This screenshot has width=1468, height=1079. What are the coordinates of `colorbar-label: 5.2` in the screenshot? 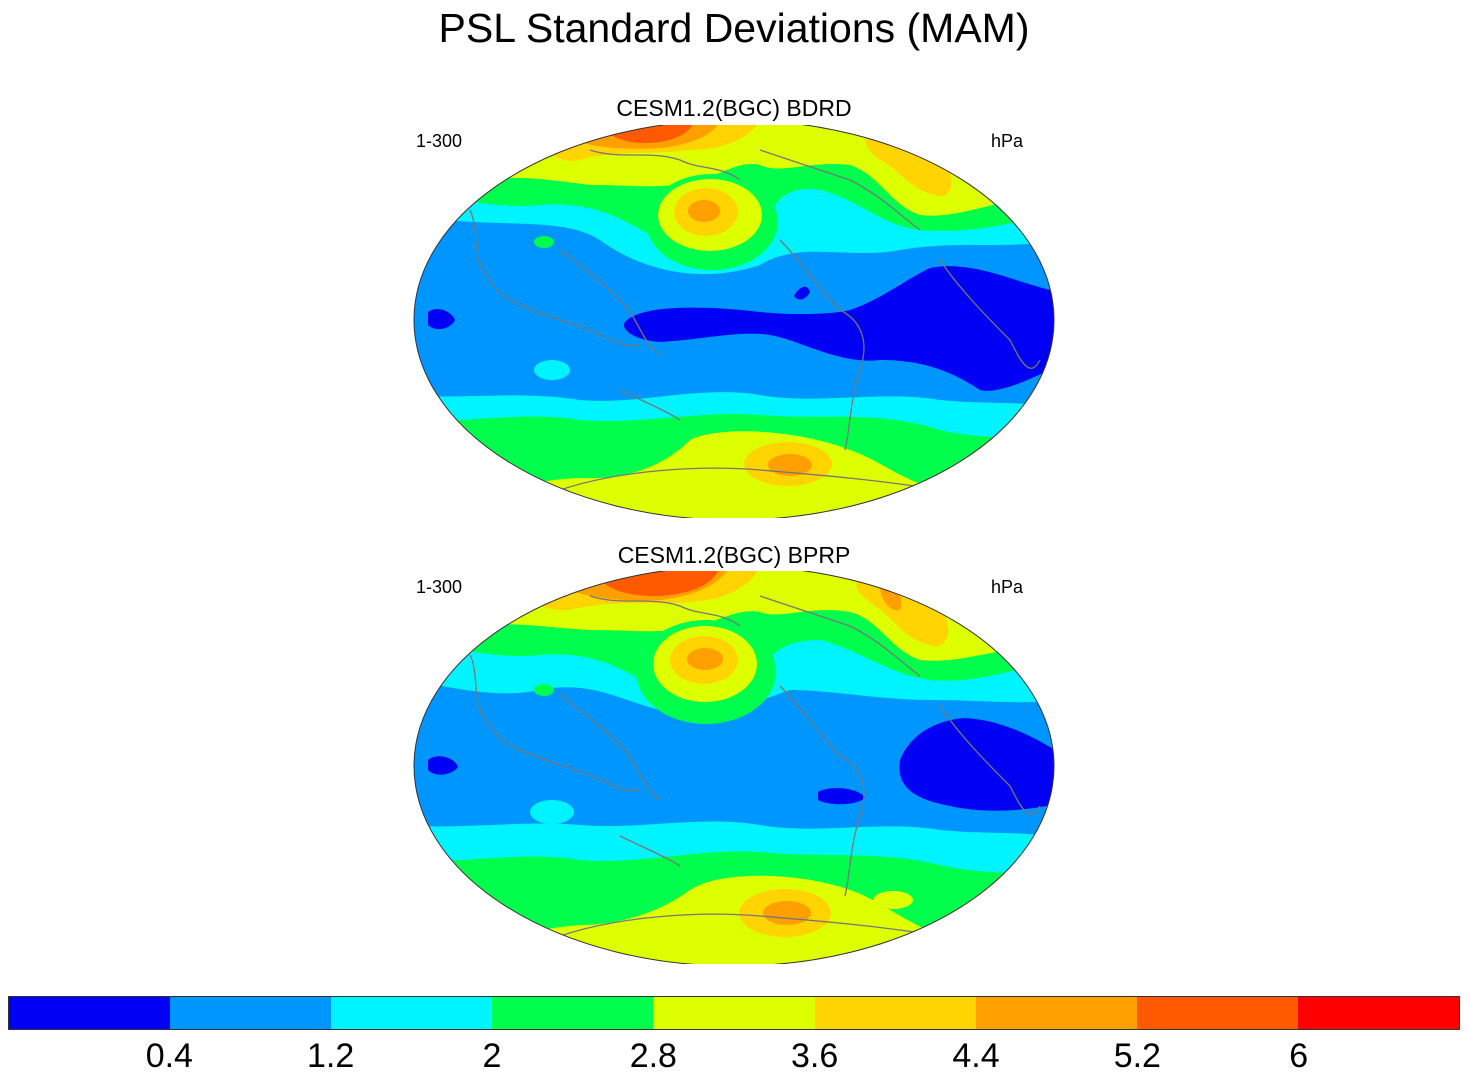 It's located at (1137, 1056).